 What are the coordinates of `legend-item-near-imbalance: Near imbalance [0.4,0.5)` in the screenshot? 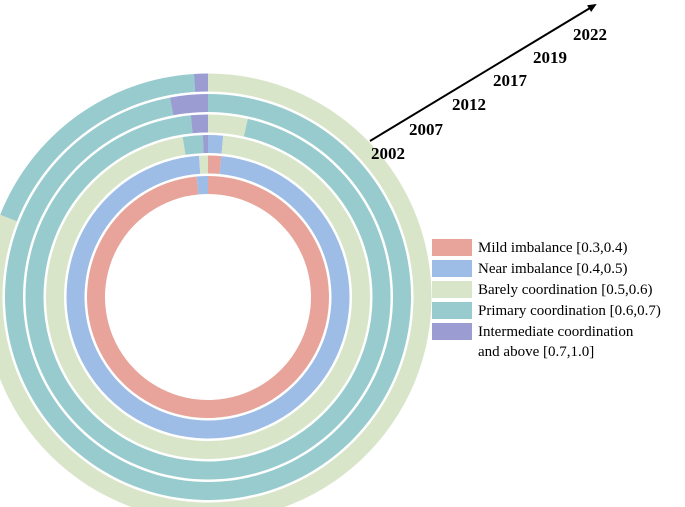 It's located at (558, 269).